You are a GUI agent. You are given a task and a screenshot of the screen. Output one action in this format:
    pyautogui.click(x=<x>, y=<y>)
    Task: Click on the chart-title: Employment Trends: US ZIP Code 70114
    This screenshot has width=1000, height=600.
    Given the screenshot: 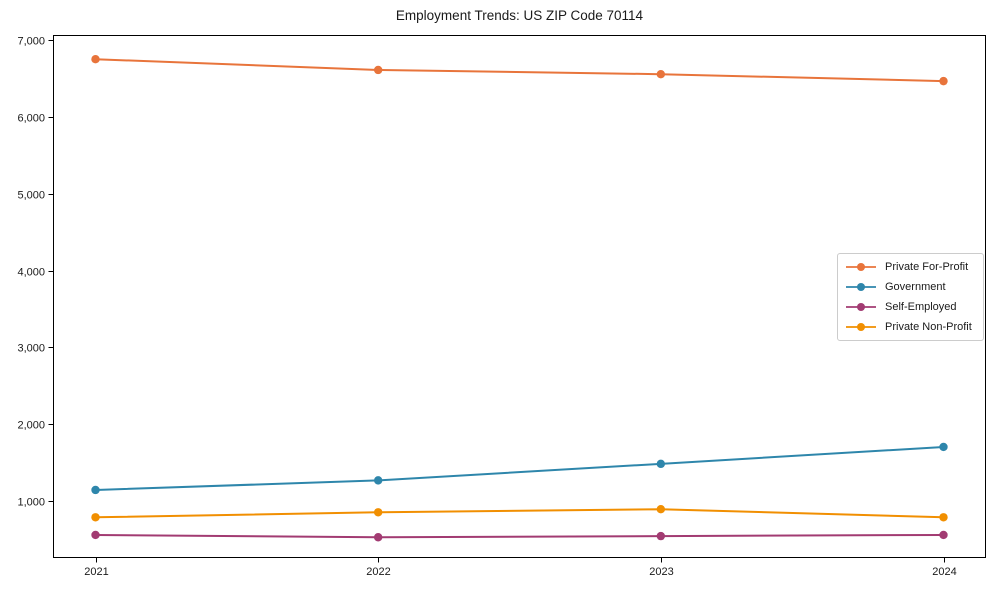 What is the action you would take?
    pyautogui.click(x=519, y=15)
    